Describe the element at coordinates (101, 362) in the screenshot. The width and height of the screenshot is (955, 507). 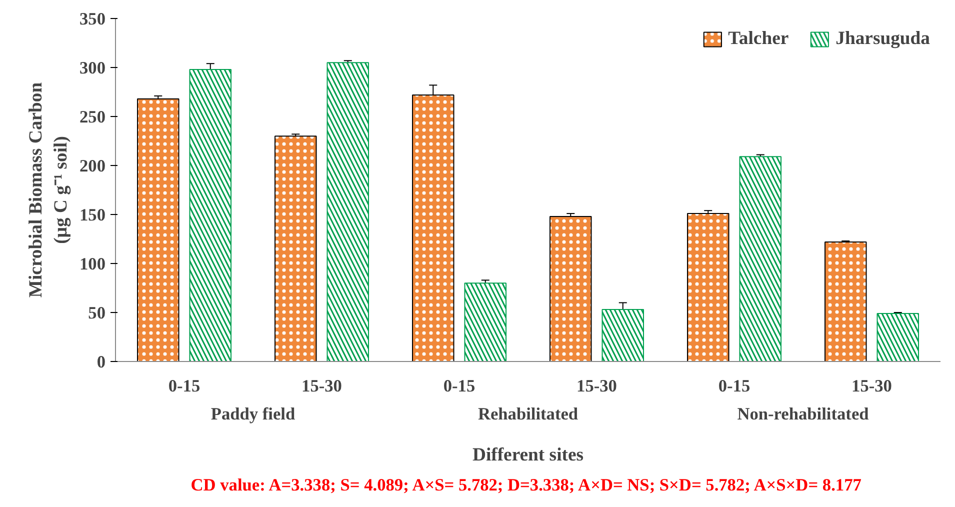
I see `y-tick-label: 0` at that location.